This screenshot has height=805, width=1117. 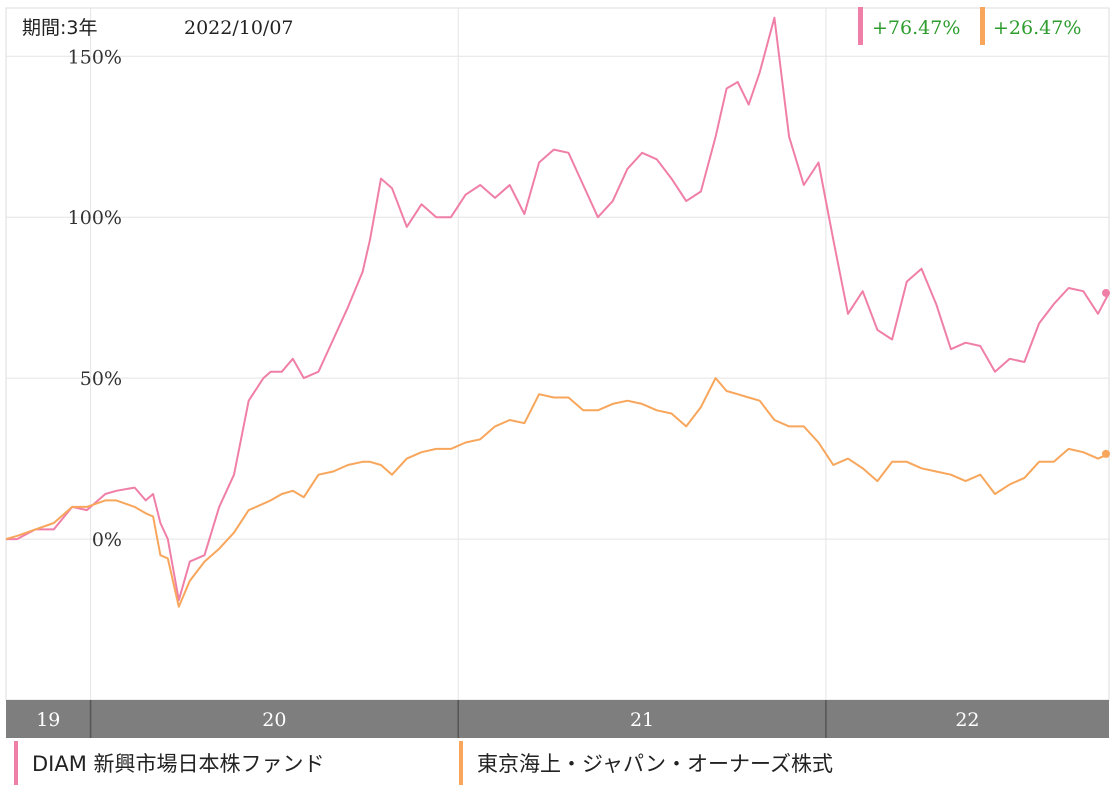 I want to click on x-tick-label: 20, so click(x=274, y=720).